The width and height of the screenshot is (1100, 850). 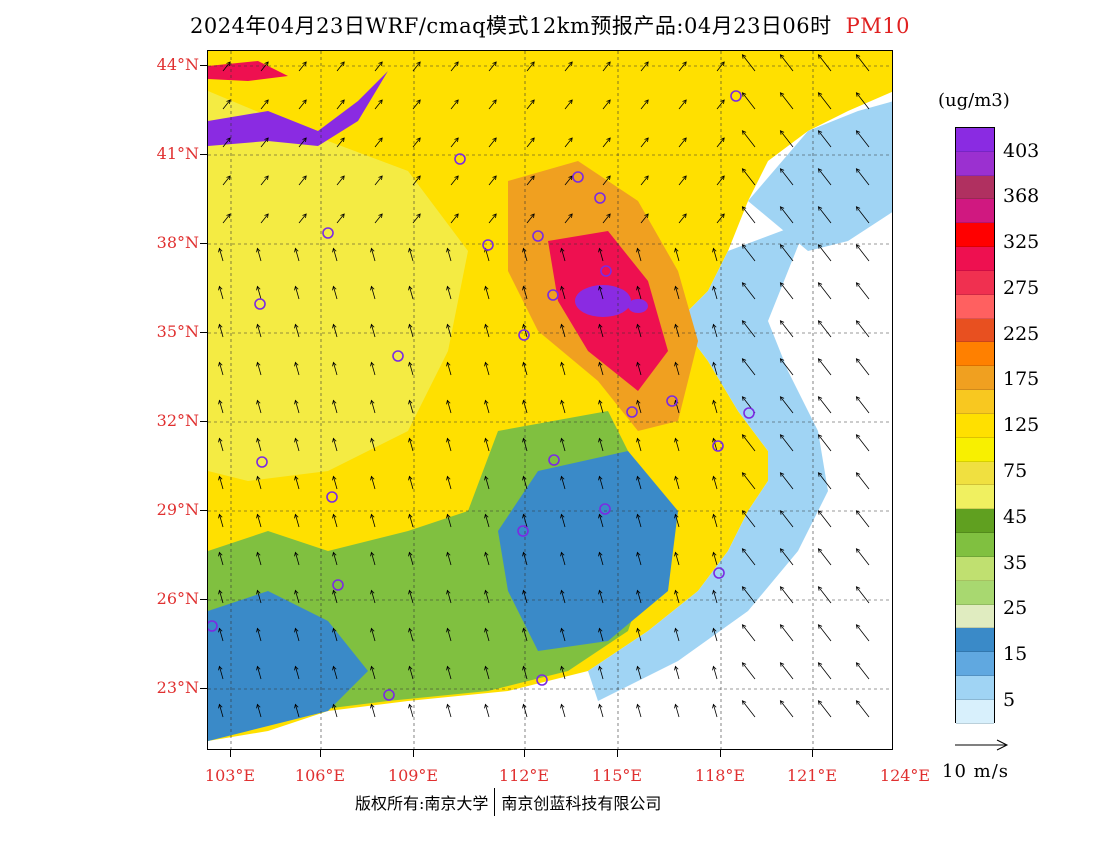 I want to click on dust-plume-area, so click(x=298, y=108).